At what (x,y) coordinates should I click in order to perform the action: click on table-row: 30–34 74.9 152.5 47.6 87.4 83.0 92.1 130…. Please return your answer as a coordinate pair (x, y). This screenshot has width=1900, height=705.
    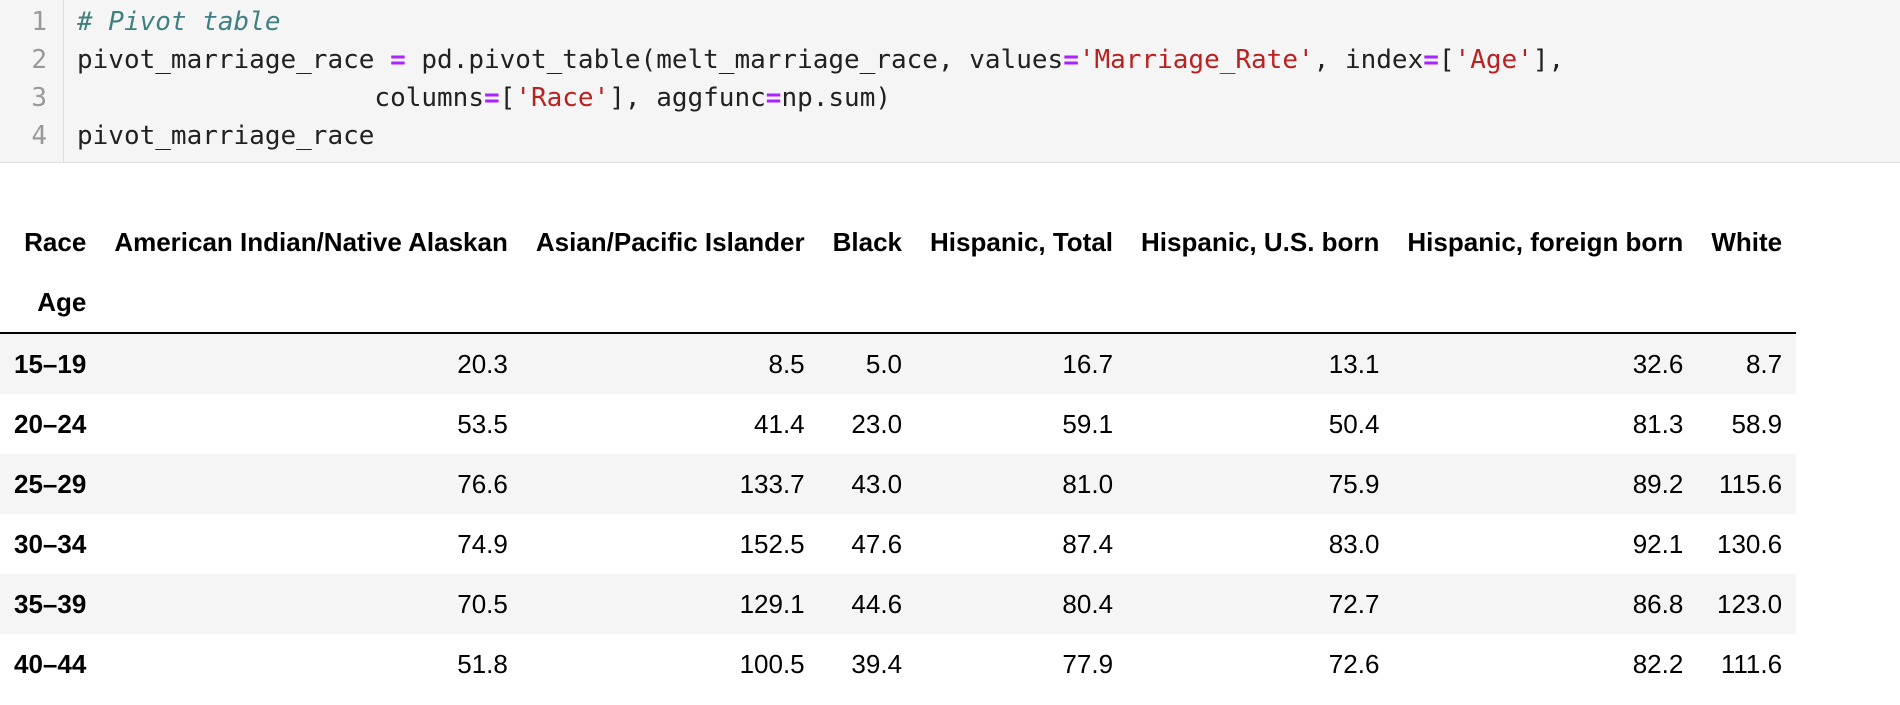
    Looking at the image, I should click on (898, 544).